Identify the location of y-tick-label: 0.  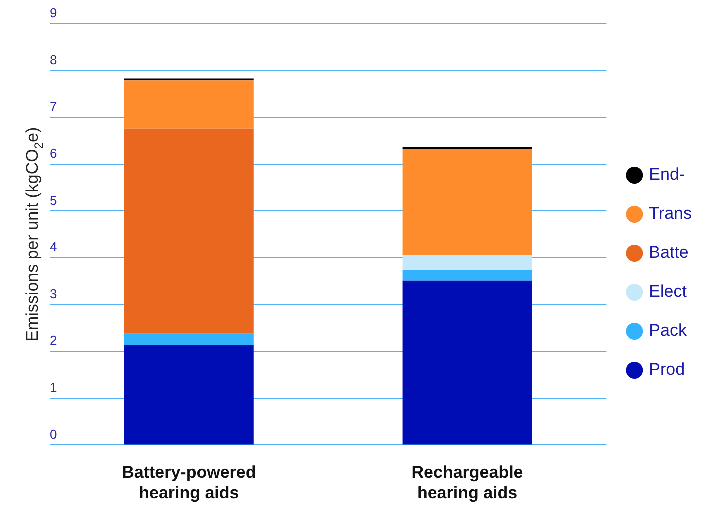
(54, 434).